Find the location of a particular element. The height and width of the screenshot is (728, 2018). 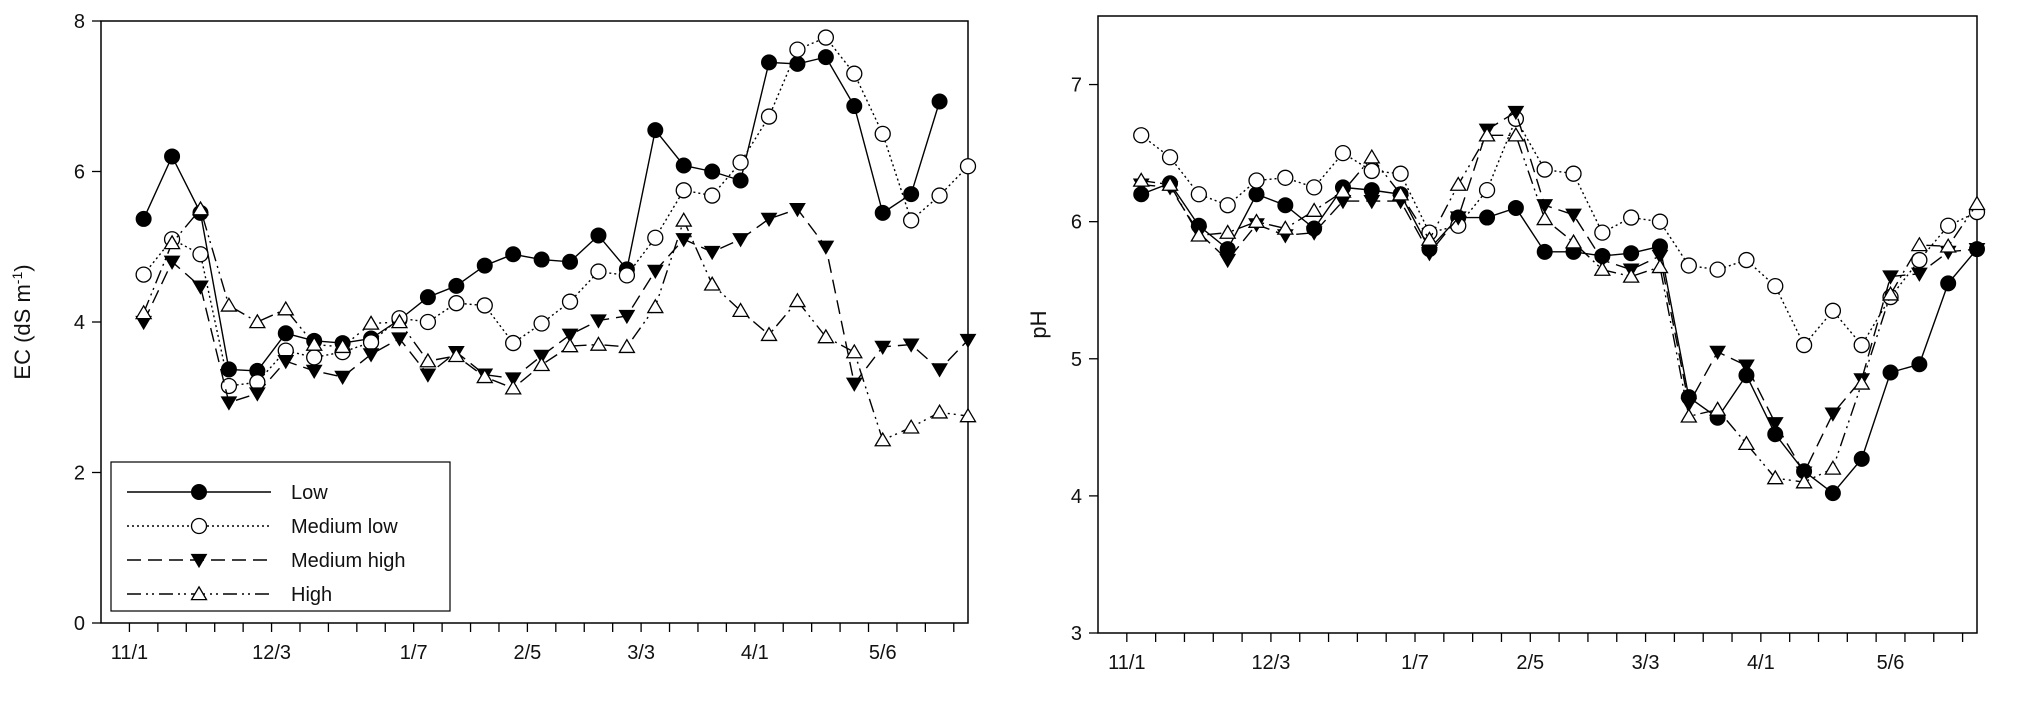

series-high is located at coordinates (556, 323).